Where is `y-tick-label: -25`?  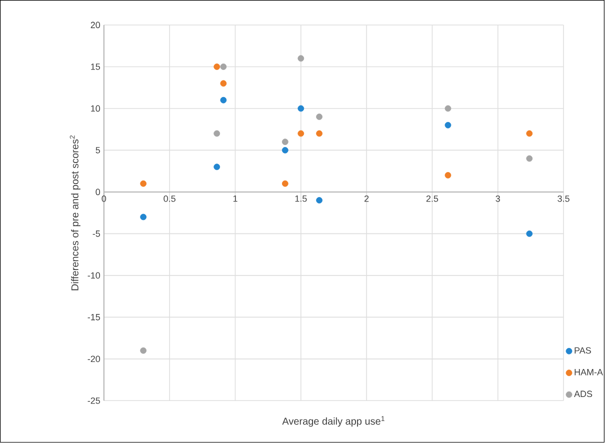 y-tick-label: -25 is located at coordinates (94, 401).